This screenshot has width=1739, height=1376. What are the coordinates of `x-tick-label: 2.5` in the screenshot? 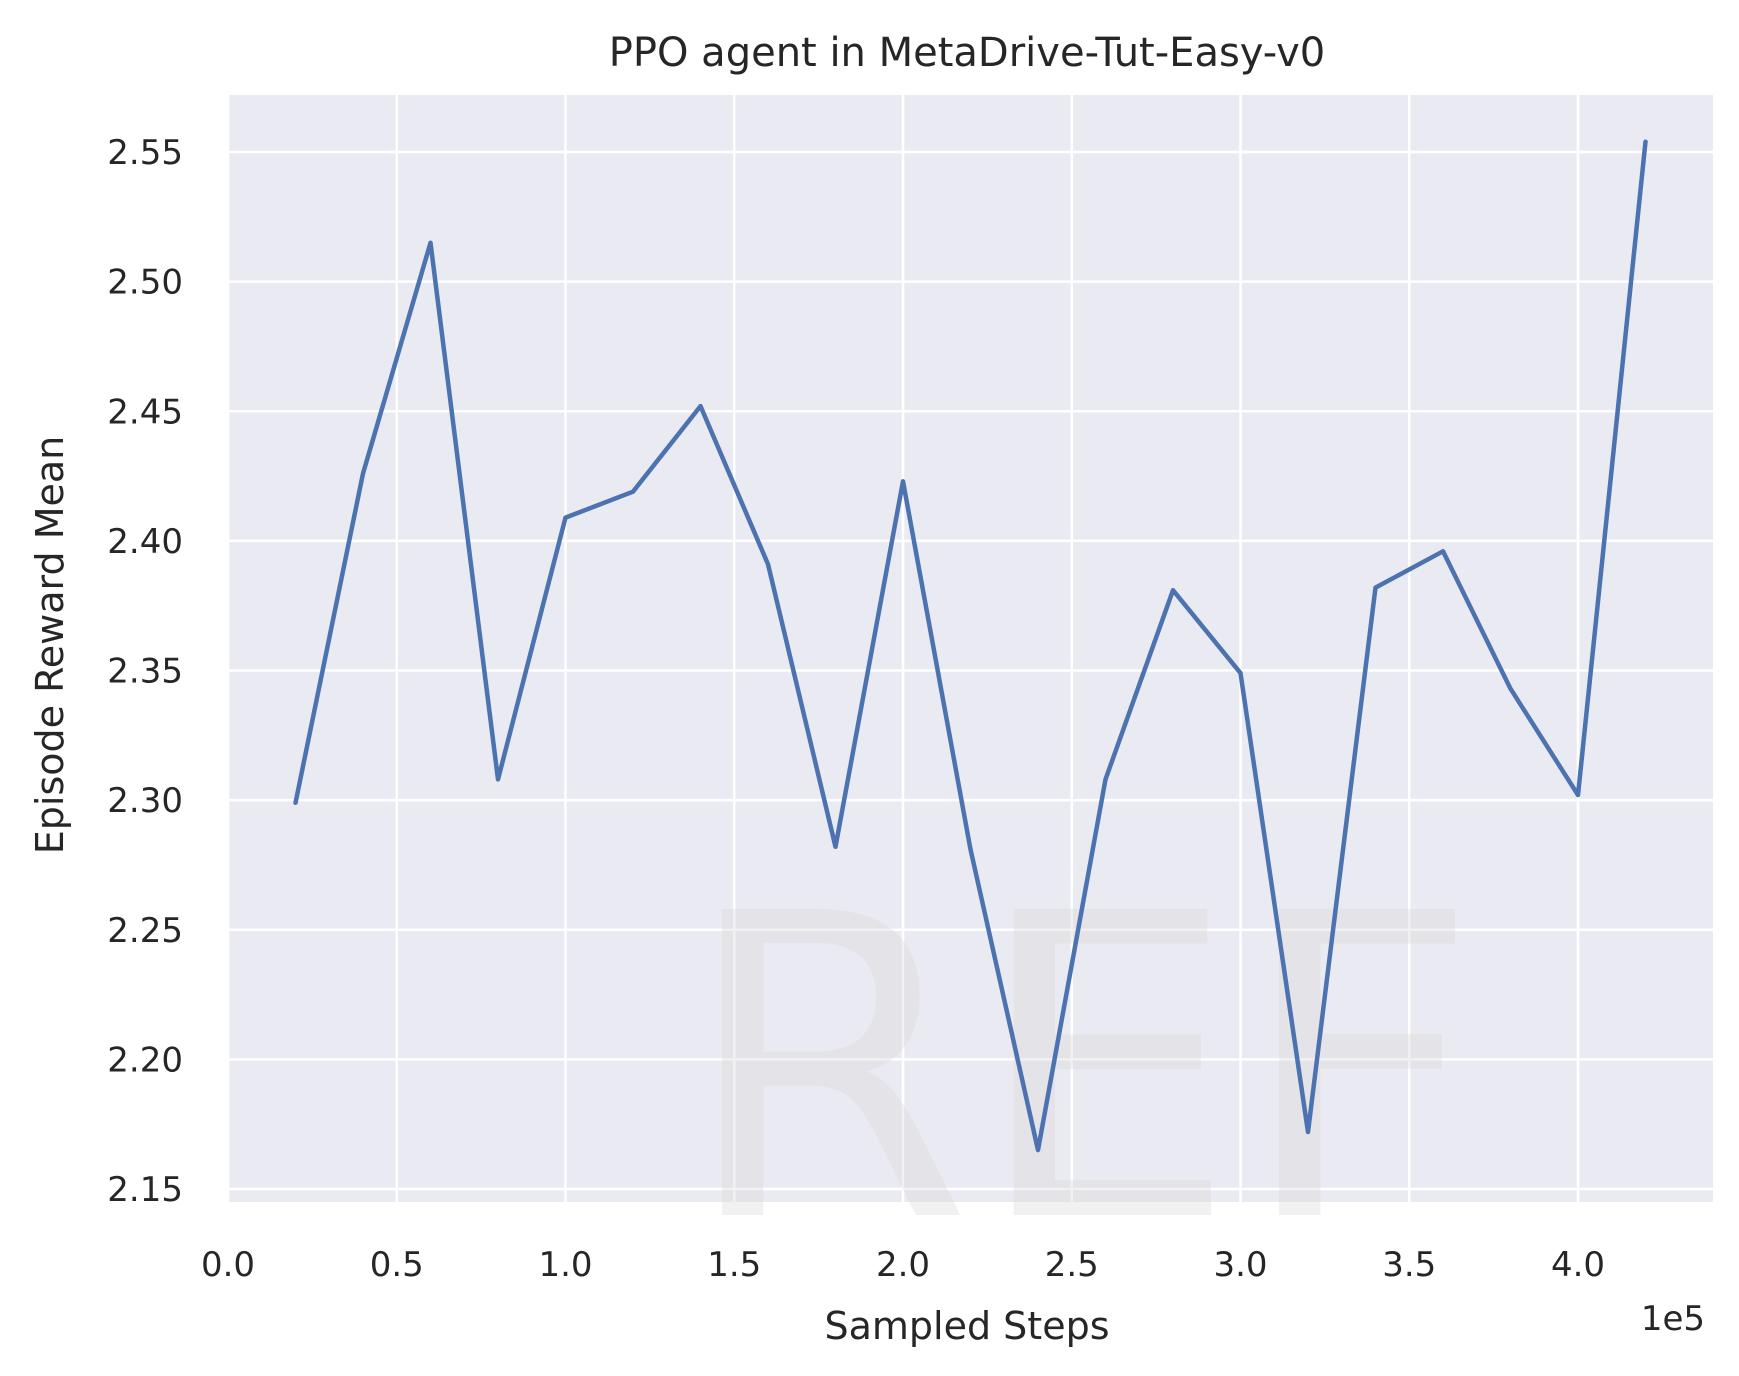 It's located at (1072, 1265).